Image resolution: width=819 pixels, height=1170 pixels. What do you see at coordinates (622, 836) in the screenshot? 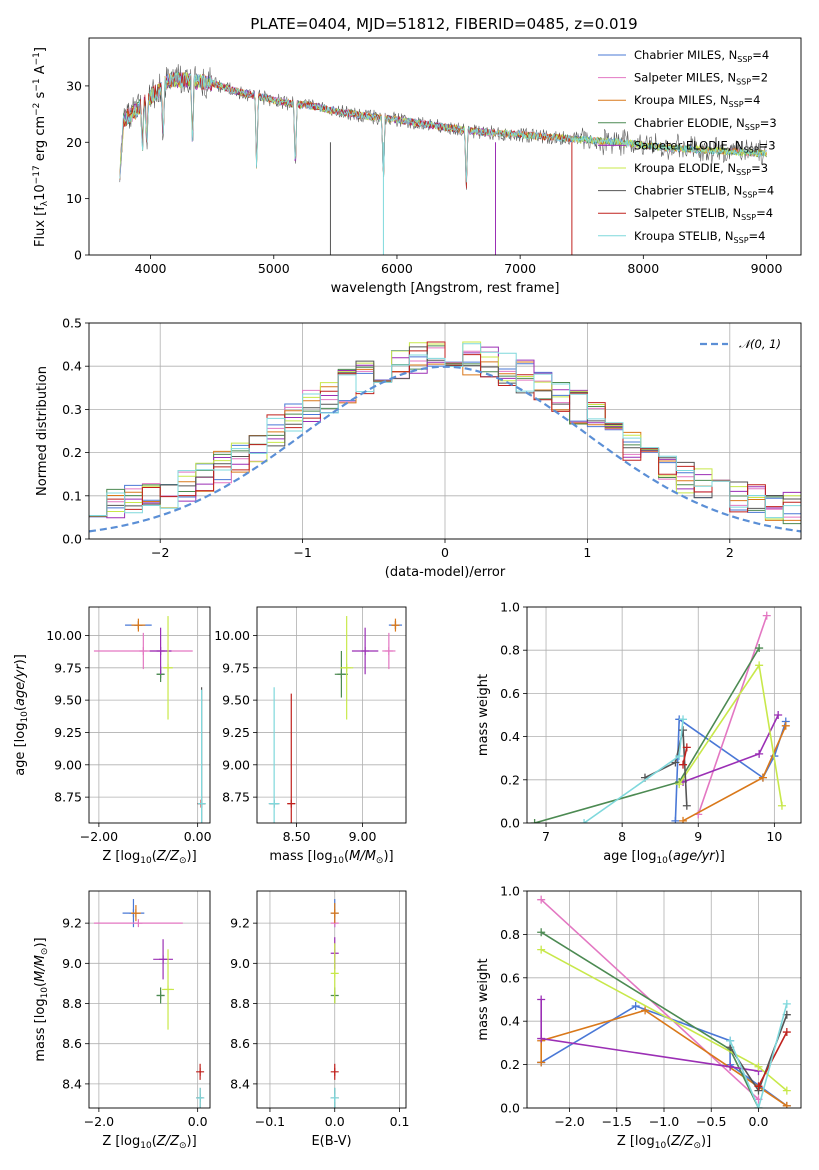
I see `x-tick-label: 8` at bounding box center [622, 836].